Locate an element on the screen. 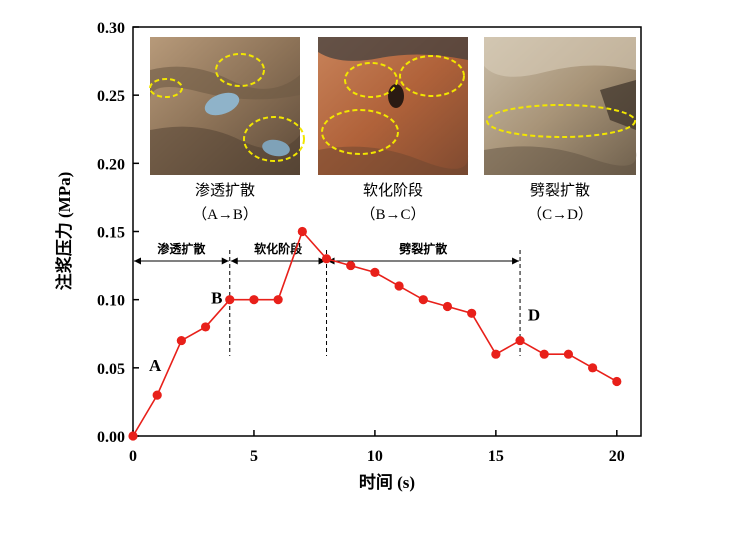 This screenshot has height=535, width=750. x-tick-label: 5 is located at coordinates (254, 456).